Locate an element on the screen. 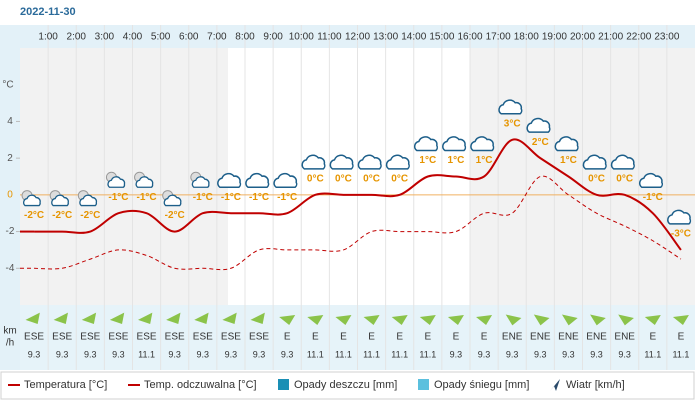  hour-label: 4:00 is located at coordinates (133, 37).